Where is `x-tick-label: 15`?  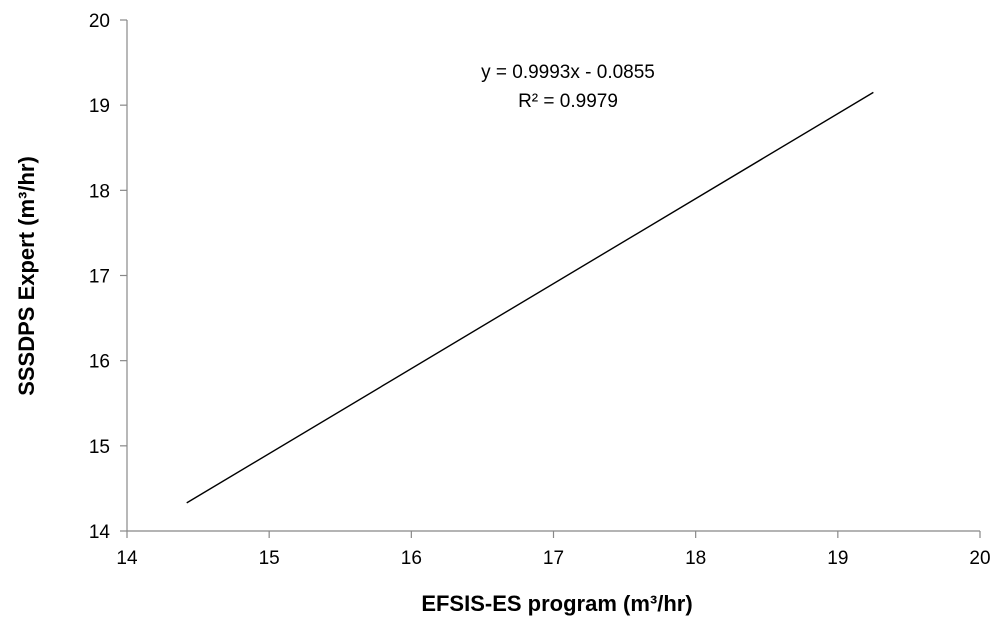 x-tick-label: 15 is located at coordinates (269, 558).